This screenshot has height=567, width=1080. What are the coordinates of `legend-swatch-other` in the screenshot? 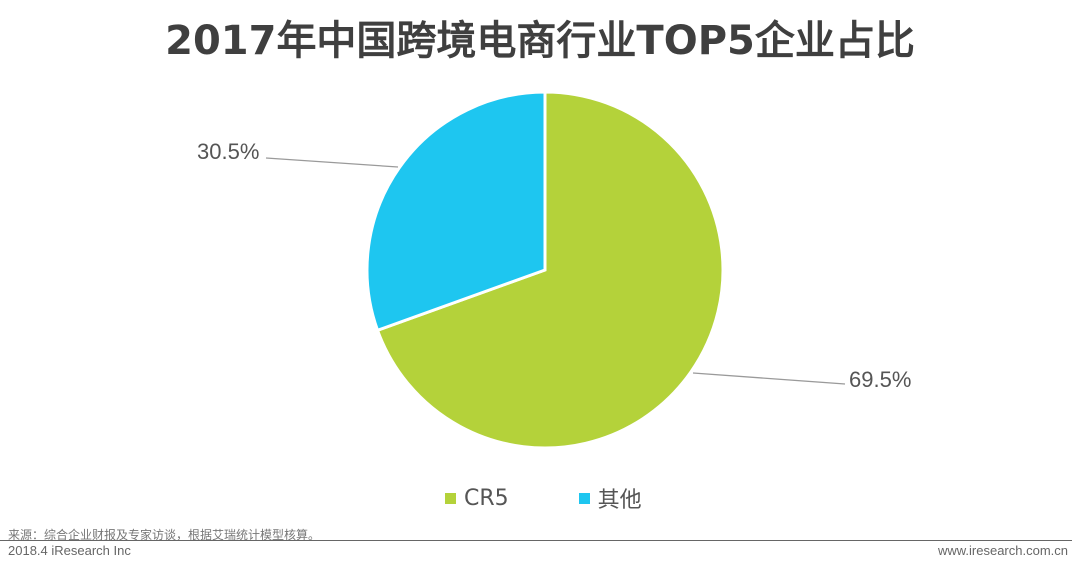 It's located at (584, 498).